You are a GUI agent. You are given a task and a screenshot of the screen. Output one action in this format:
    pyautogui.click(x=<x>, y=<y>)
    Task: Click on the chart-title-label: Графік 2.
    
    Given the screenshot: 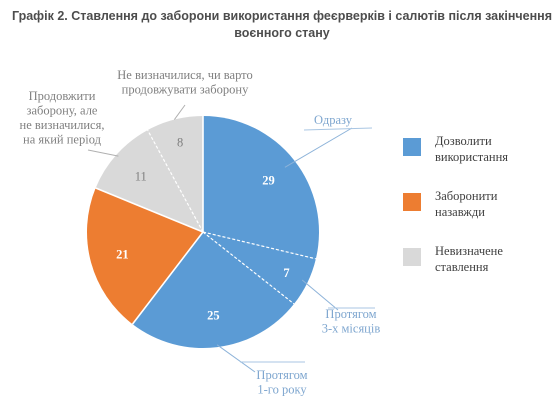 What is the action you would take?
    pyautogui.click(x=39, y=16)
    